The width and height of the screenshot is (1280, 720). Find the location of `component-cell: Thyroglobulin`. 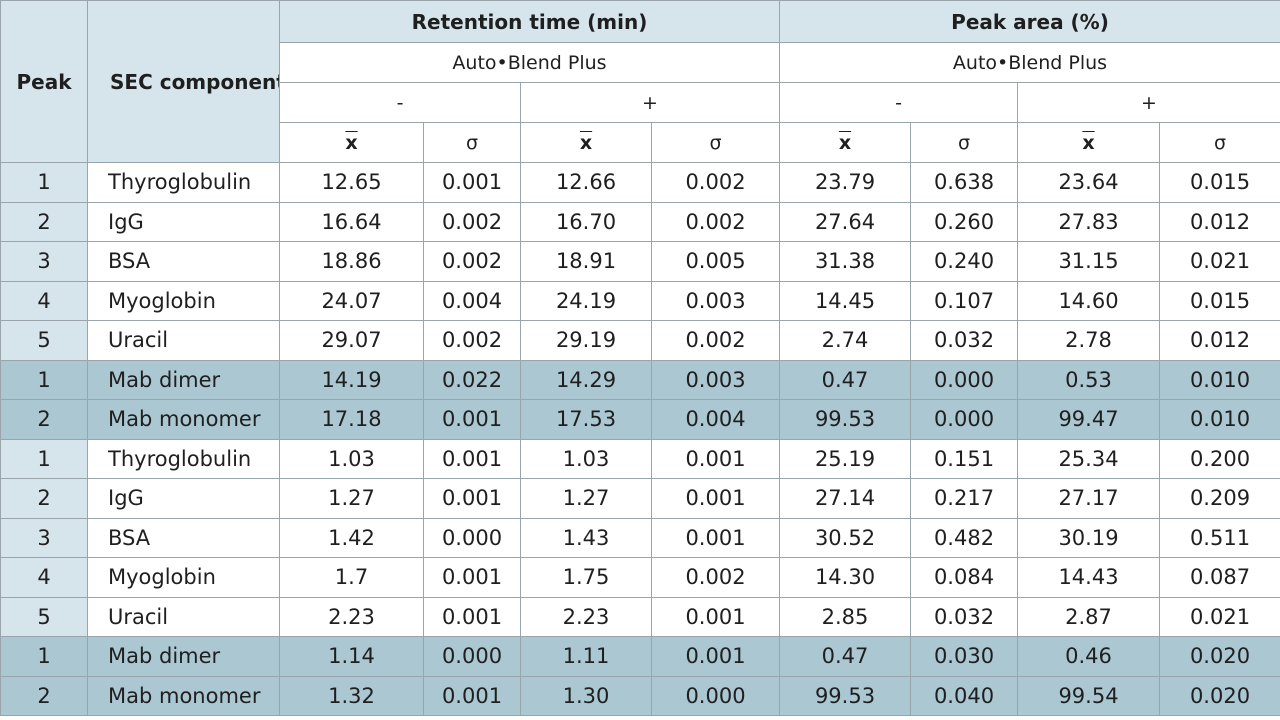

component-cell: Thyroglobulin is located at coordinates (183, 182).